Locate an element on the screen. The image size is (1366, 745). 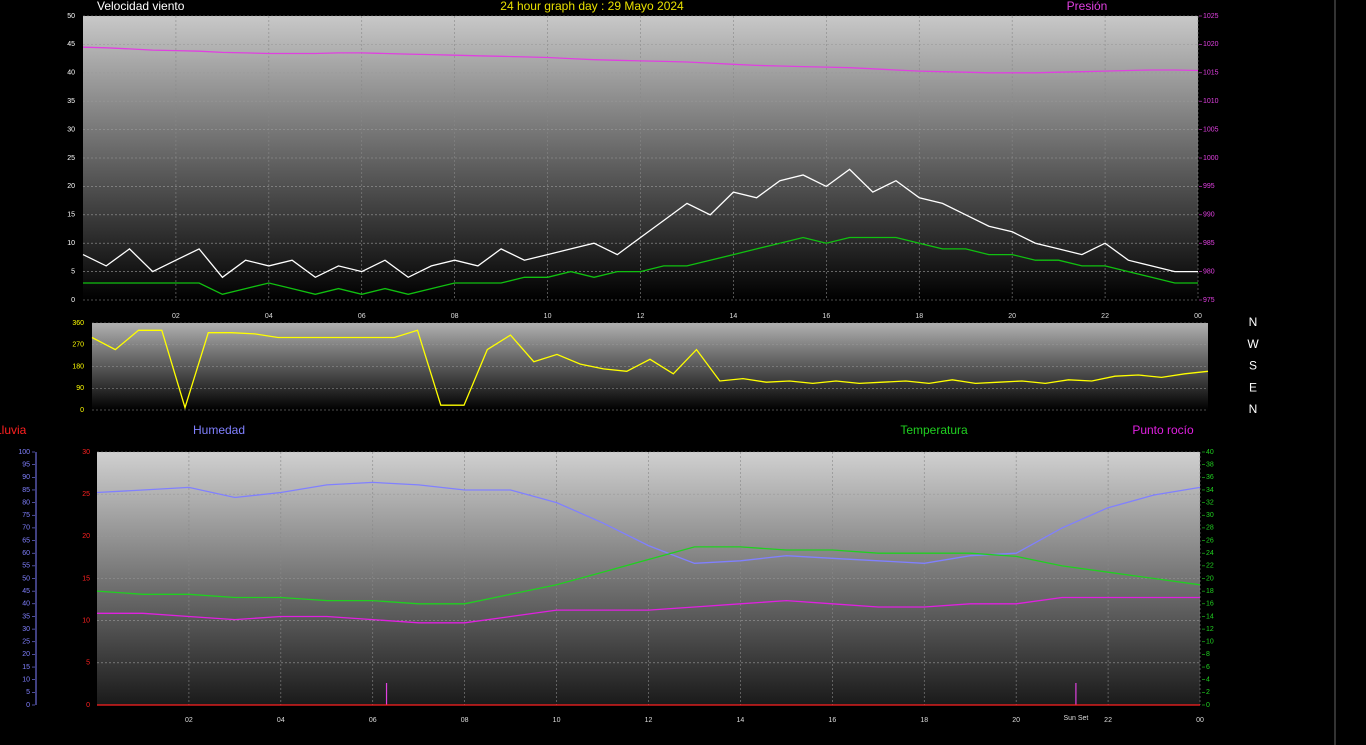
y-tick-label: 12 is located at coordinates (1210, 629).